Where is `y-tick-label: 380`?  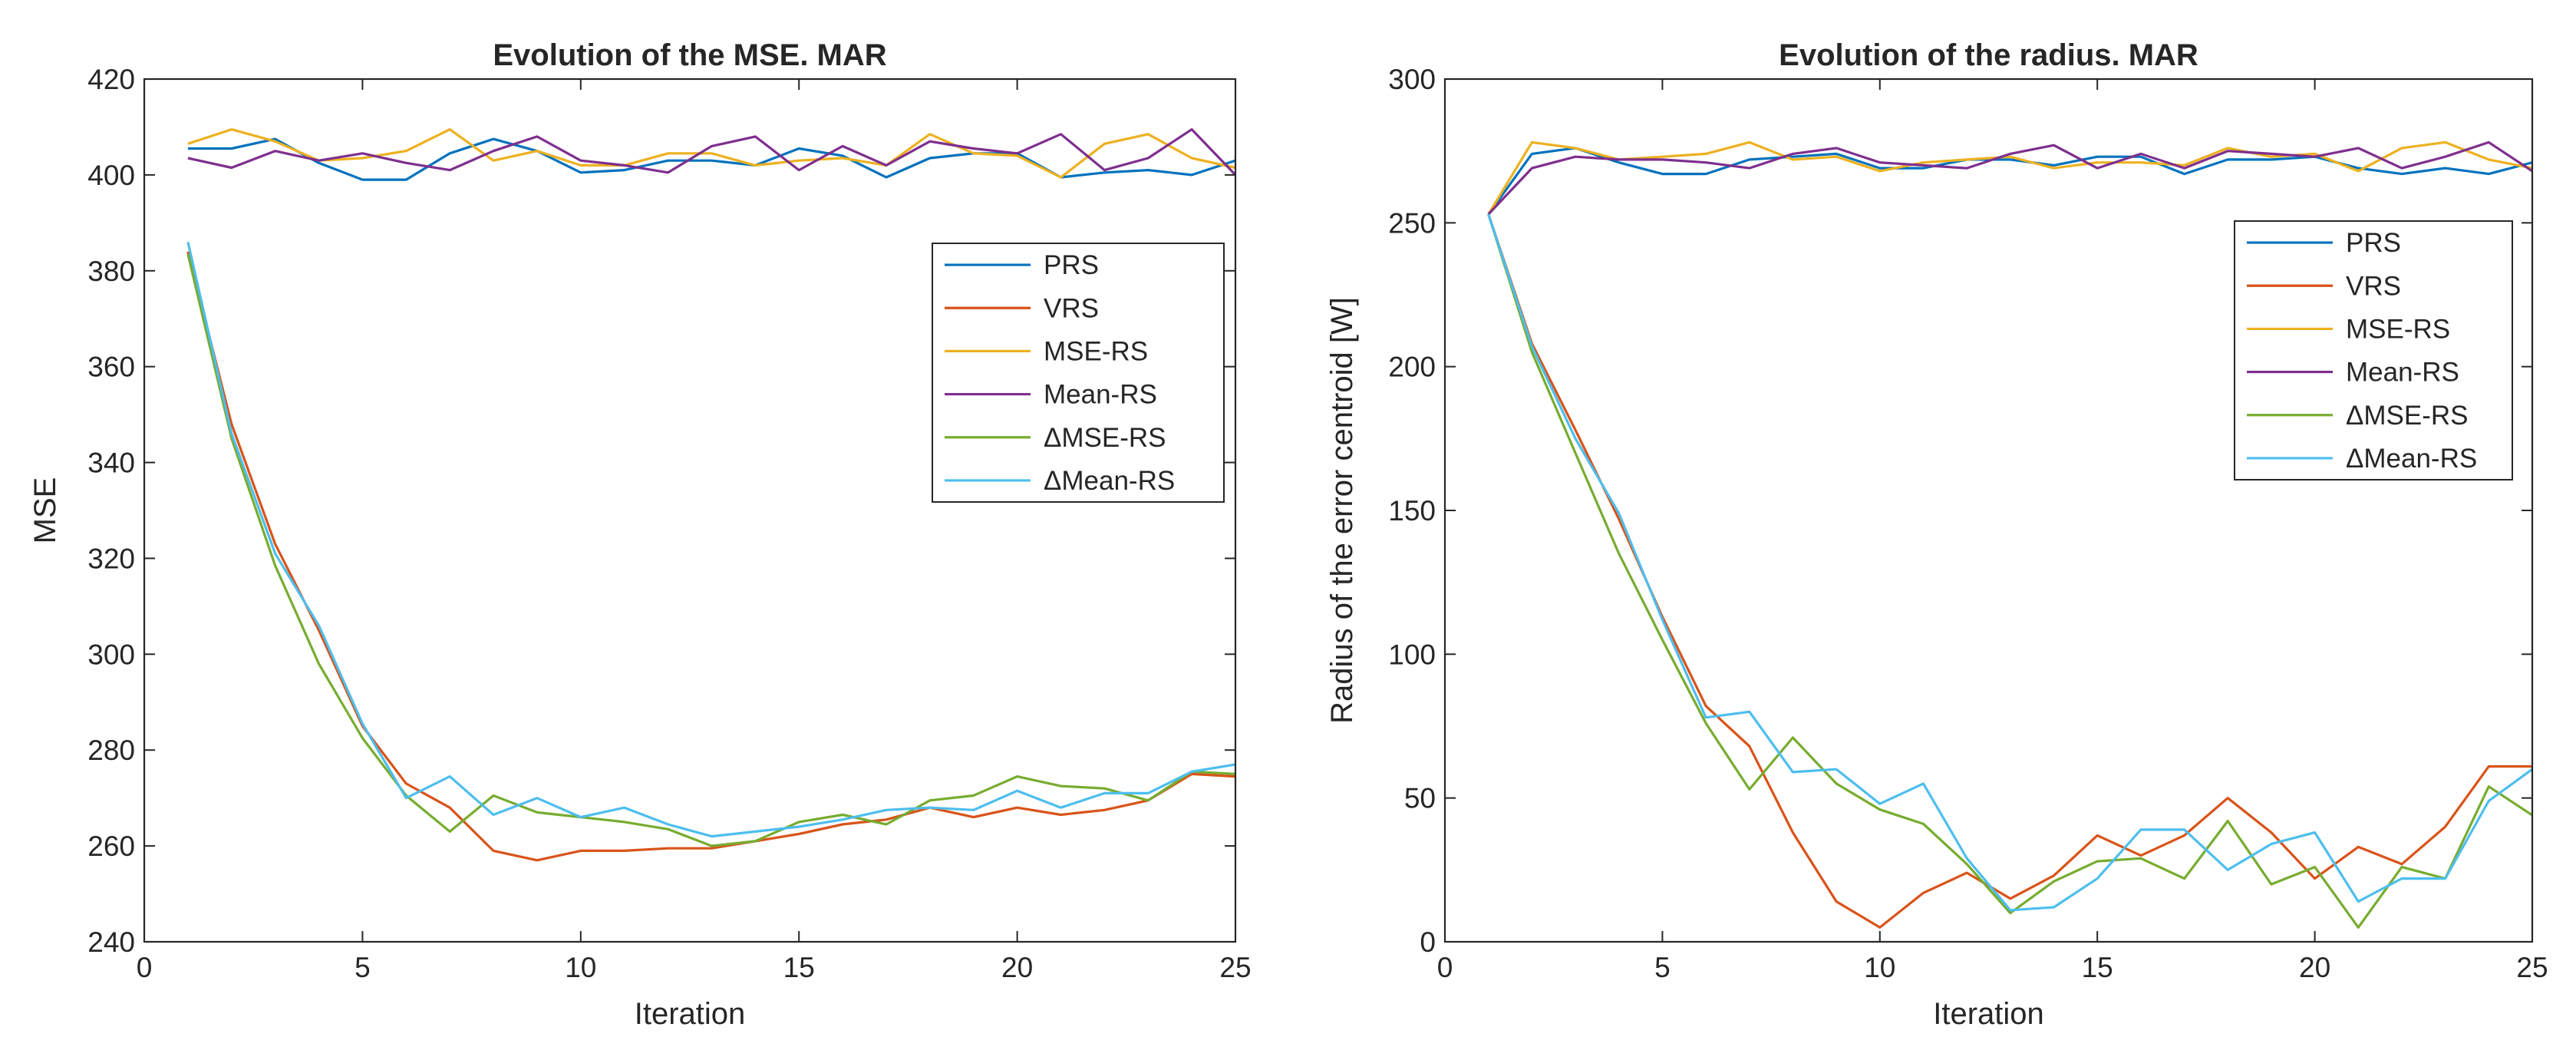 y-tick-label: 380 is located at coordinates (111, 271).